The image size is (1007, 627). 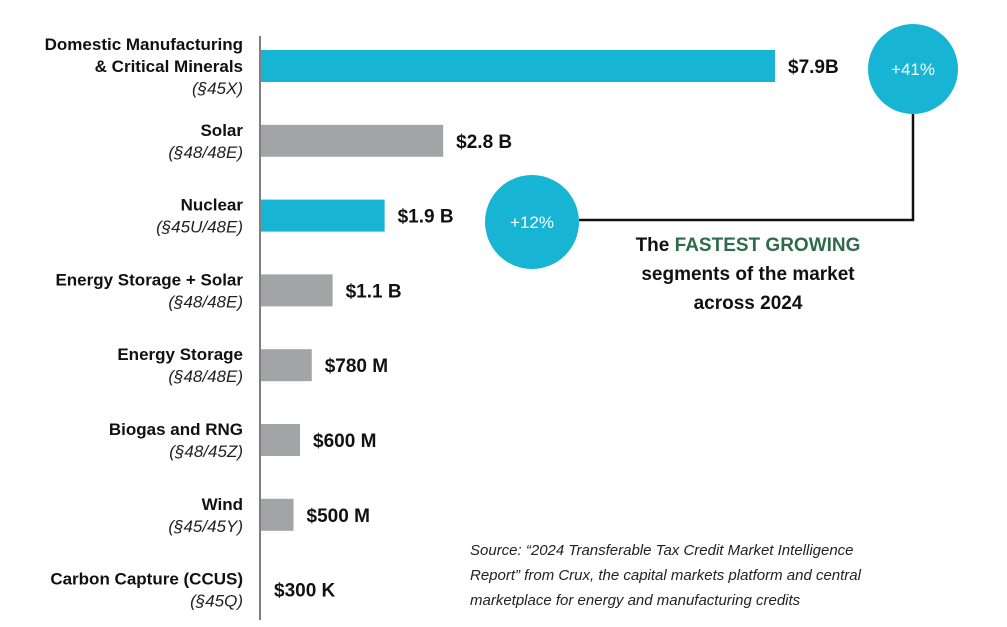 I want to click on growth-connector-line, so click(x=747, y=168).